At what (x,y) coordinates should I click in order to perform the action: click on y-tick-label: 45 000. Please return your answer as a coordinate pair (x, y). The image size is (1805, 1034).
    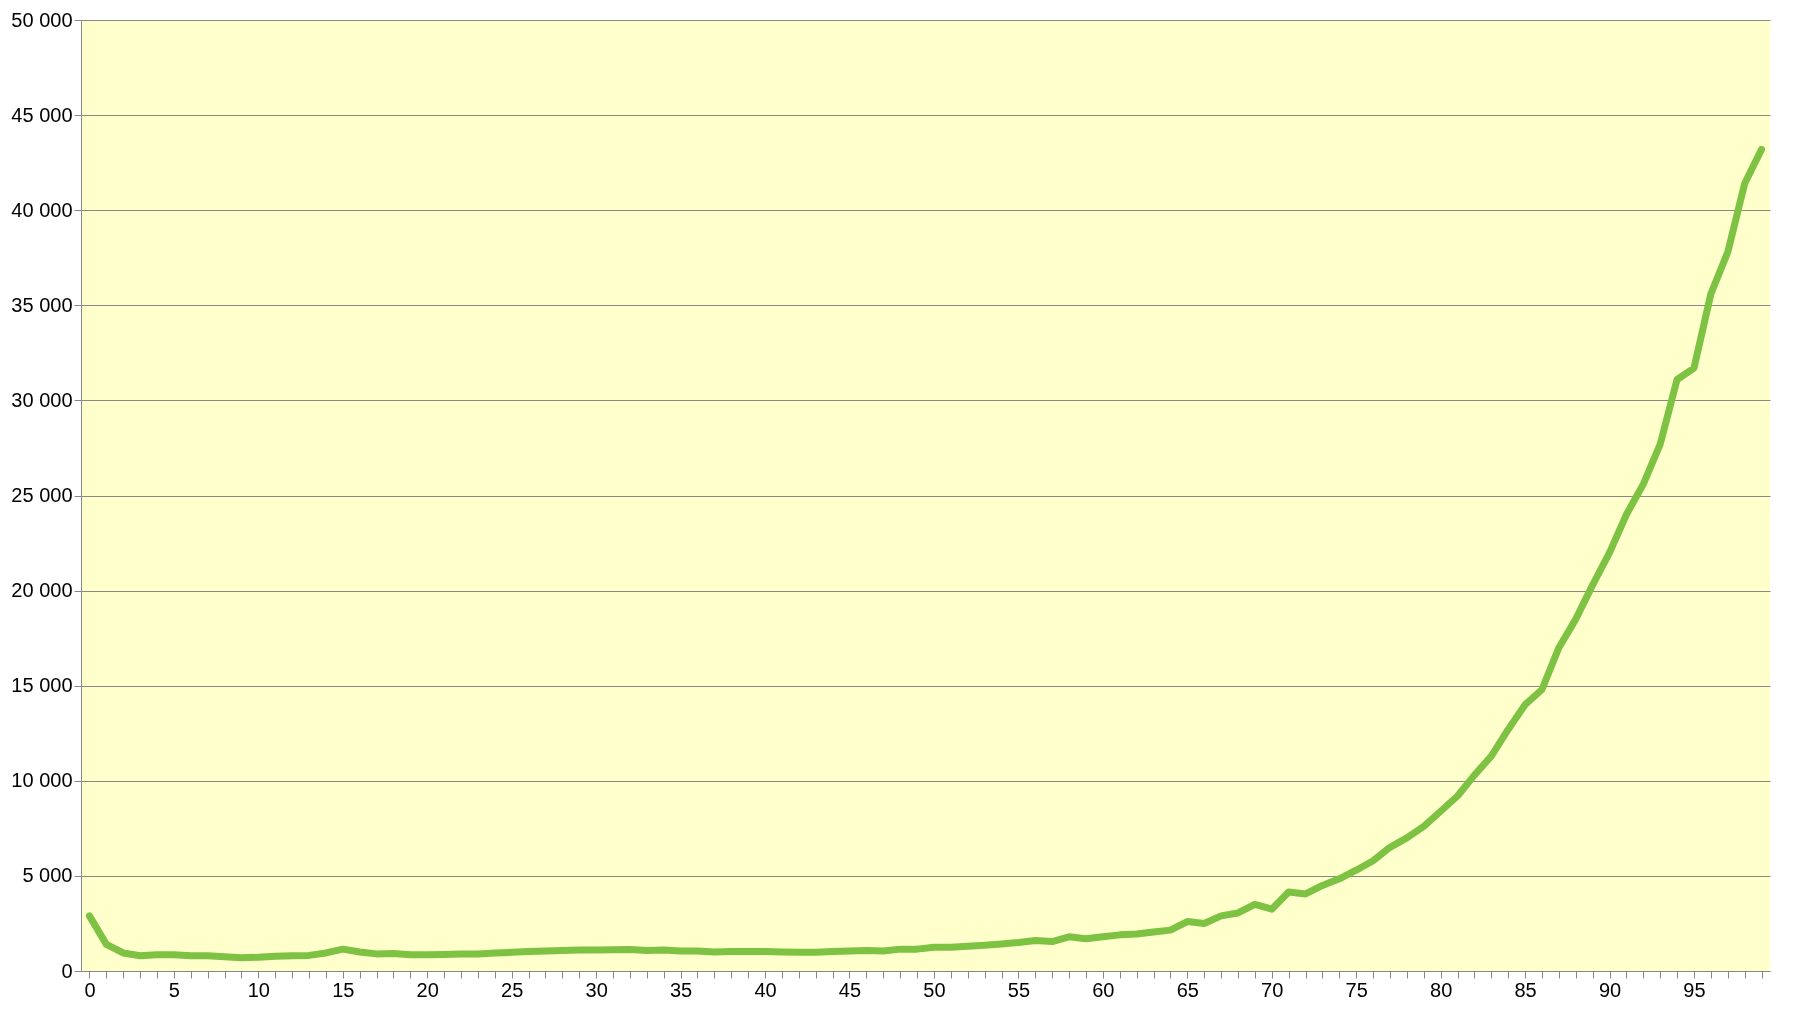
    Looking at the image, I should click on (42, 114).